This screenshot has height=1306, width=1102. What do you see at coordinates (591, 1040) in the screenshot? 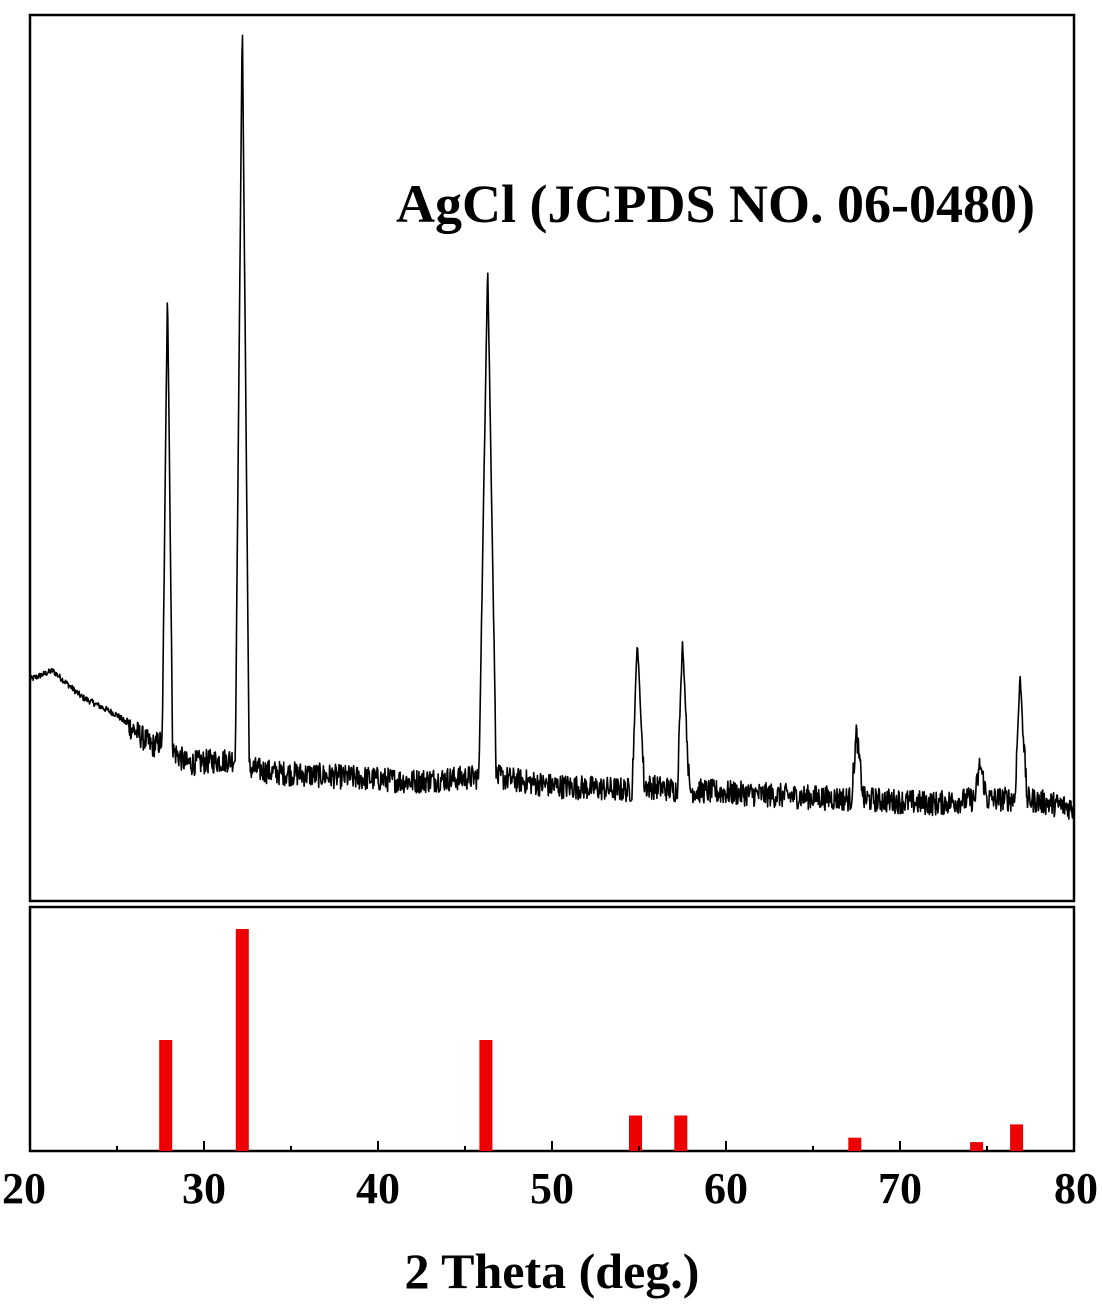
I see `reference-bars` at bounding box center [591, 1040].